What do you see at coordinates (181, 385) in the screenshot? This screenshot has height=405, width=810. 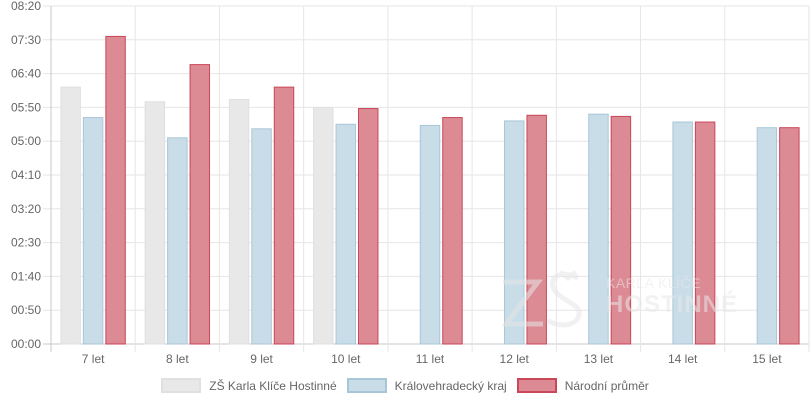 I see `legend-swatch-school` at bounding box center [181, 385].